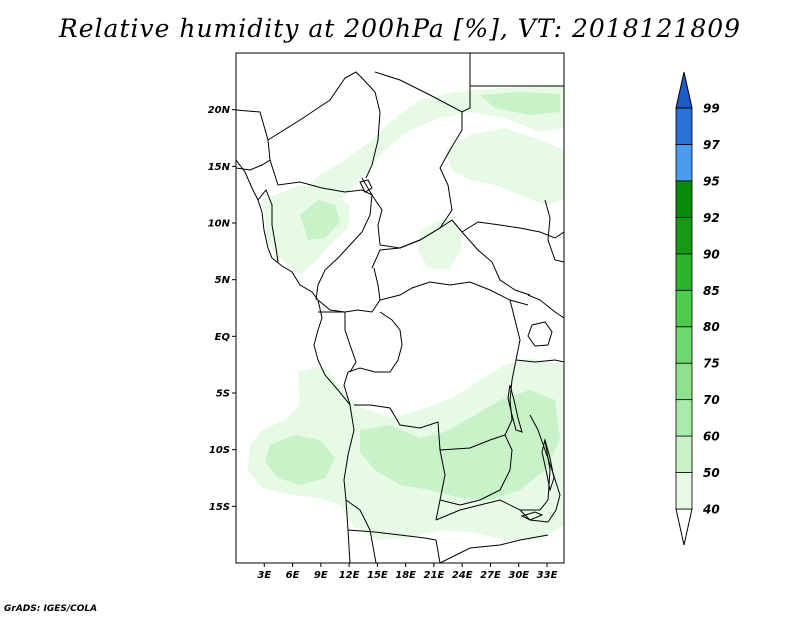 Image resolution: width=800 pixels, height=618 pixels. What do you see at coordinates (512, 230) in the screenshot?
I see `border-south-sudan` at bounding box center [512, 230].